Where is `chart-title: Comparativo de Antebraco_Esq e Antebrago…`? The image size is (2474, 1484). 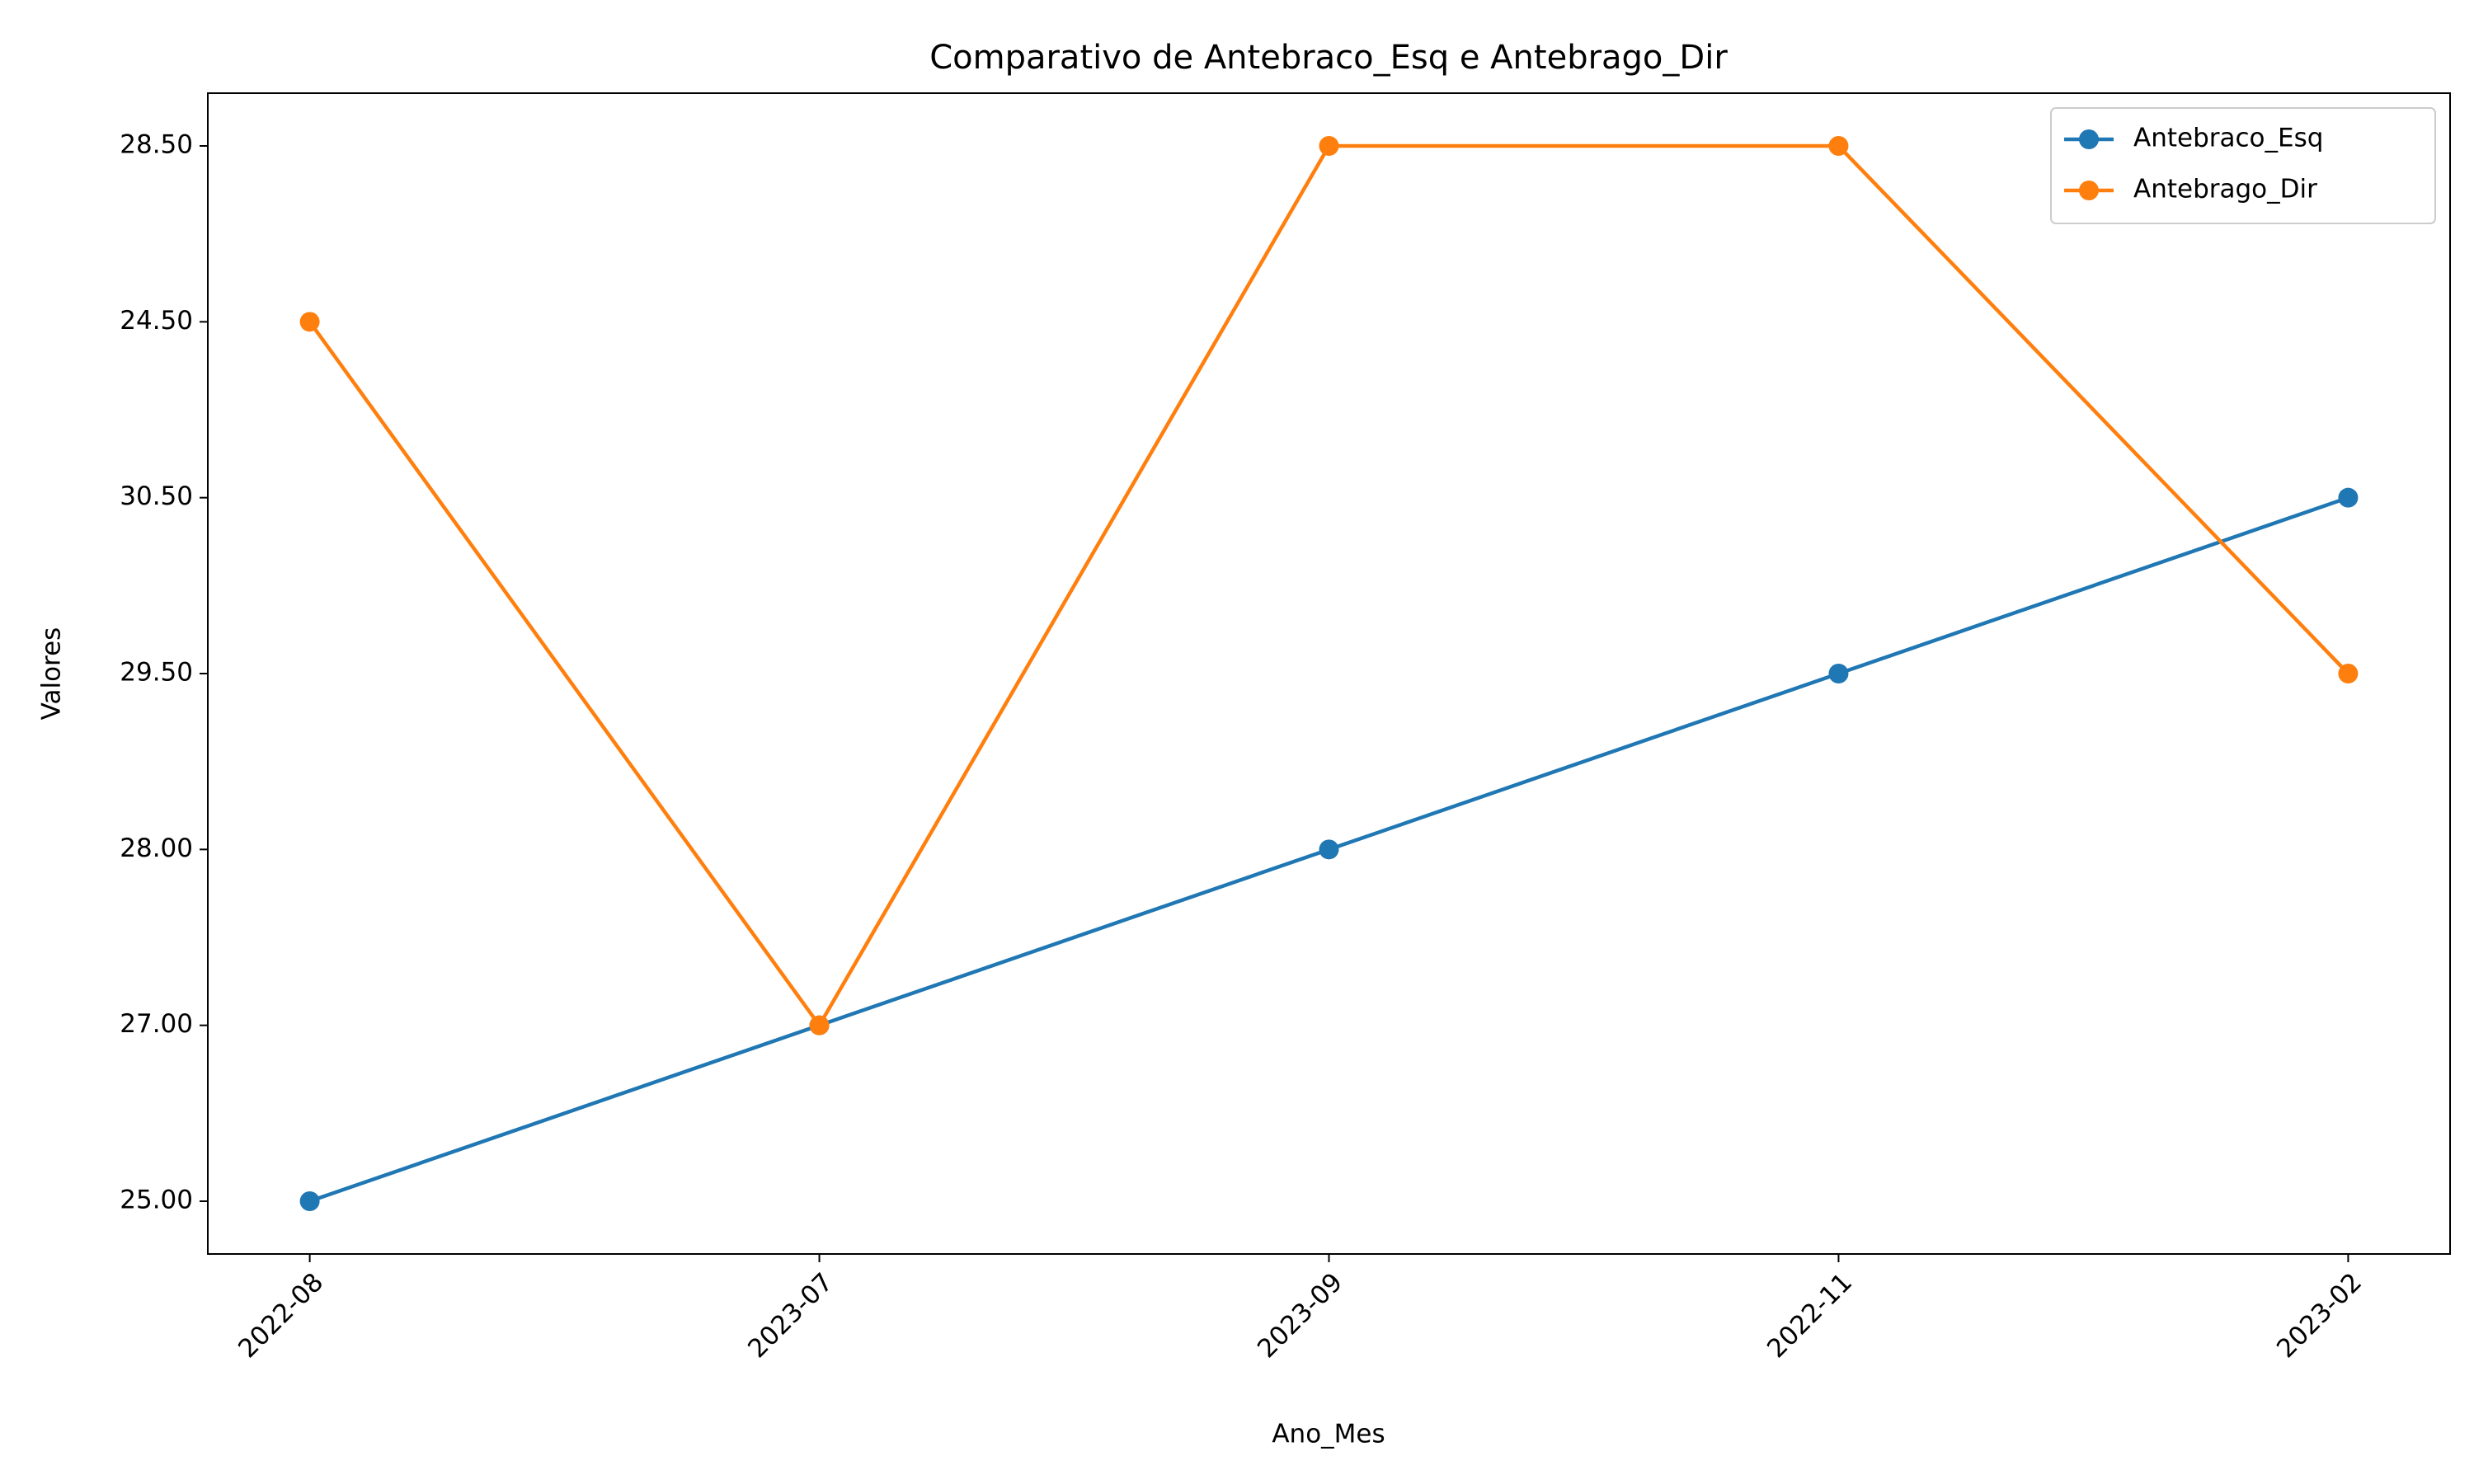
chart-title: Comparativo de Antebraco_Esq e Antebrago… is located at coordinates (1328, 58).